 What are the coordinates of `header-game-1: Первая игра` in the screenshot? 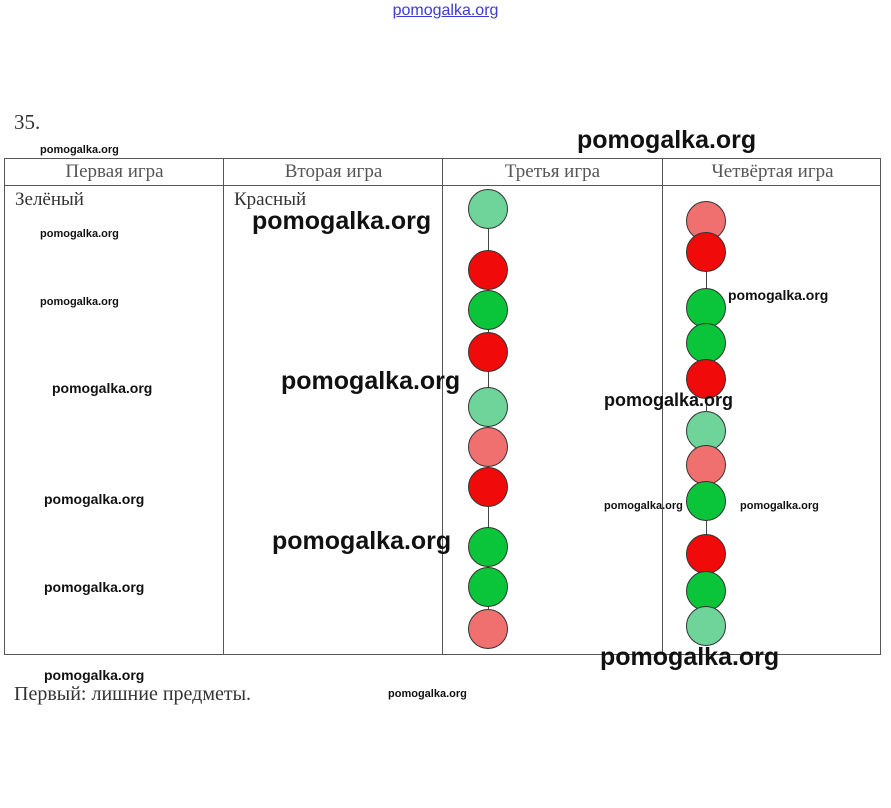 It's located at (114, 171).